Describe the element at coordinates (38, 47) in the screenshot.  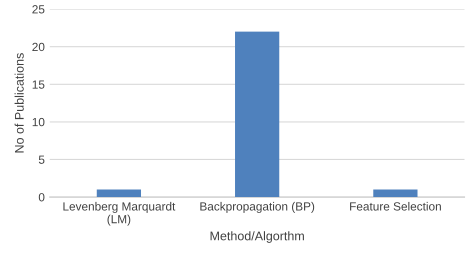
I see `y-tick-label: 20` at that location.